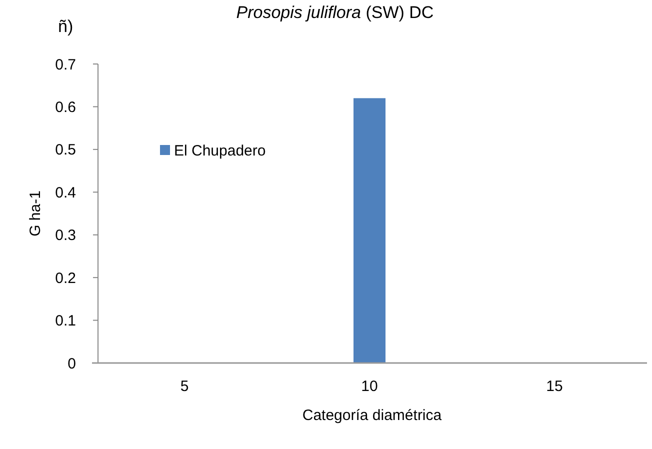  I want to click on x-tick-label: 10, so click(369, 386).